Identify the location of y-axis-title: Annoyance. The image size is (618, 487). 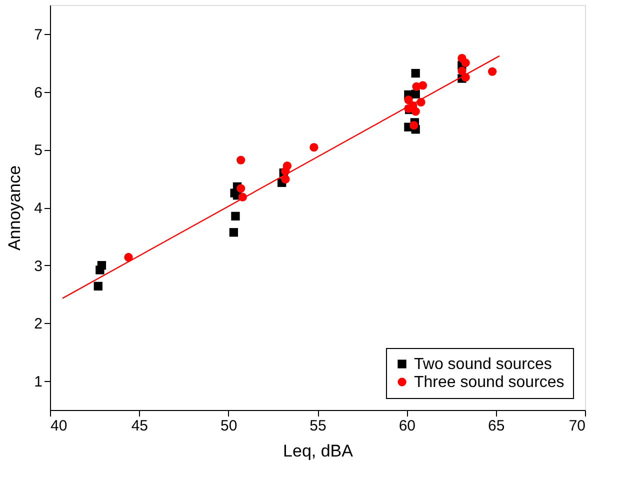
(14, 208).